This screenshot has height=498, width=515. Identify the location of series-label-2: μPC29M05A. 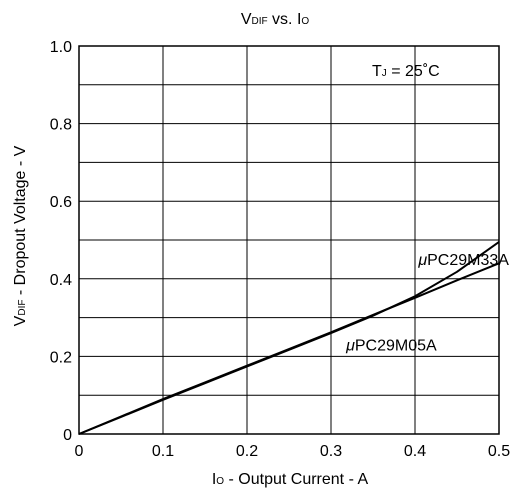
(391, 346).